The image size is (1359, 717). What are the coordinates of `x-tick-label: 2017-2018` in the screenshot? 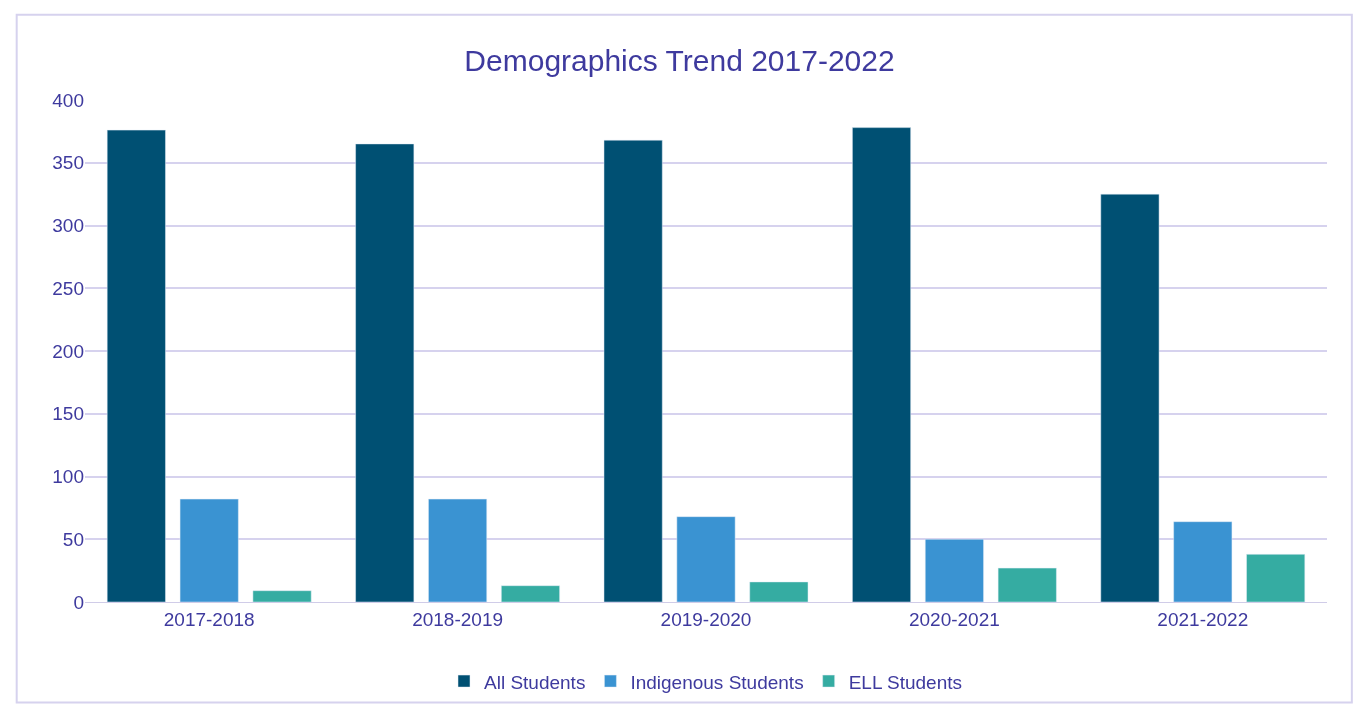 It's located at (209, 619).